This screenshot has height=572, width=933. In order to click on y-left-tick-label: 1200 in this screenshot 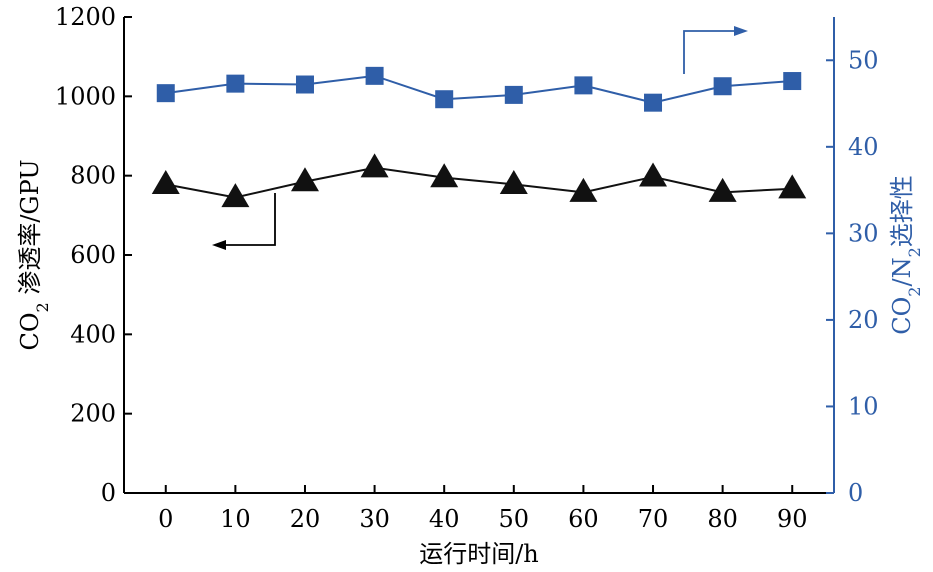, I will do `click(85, 17)`.